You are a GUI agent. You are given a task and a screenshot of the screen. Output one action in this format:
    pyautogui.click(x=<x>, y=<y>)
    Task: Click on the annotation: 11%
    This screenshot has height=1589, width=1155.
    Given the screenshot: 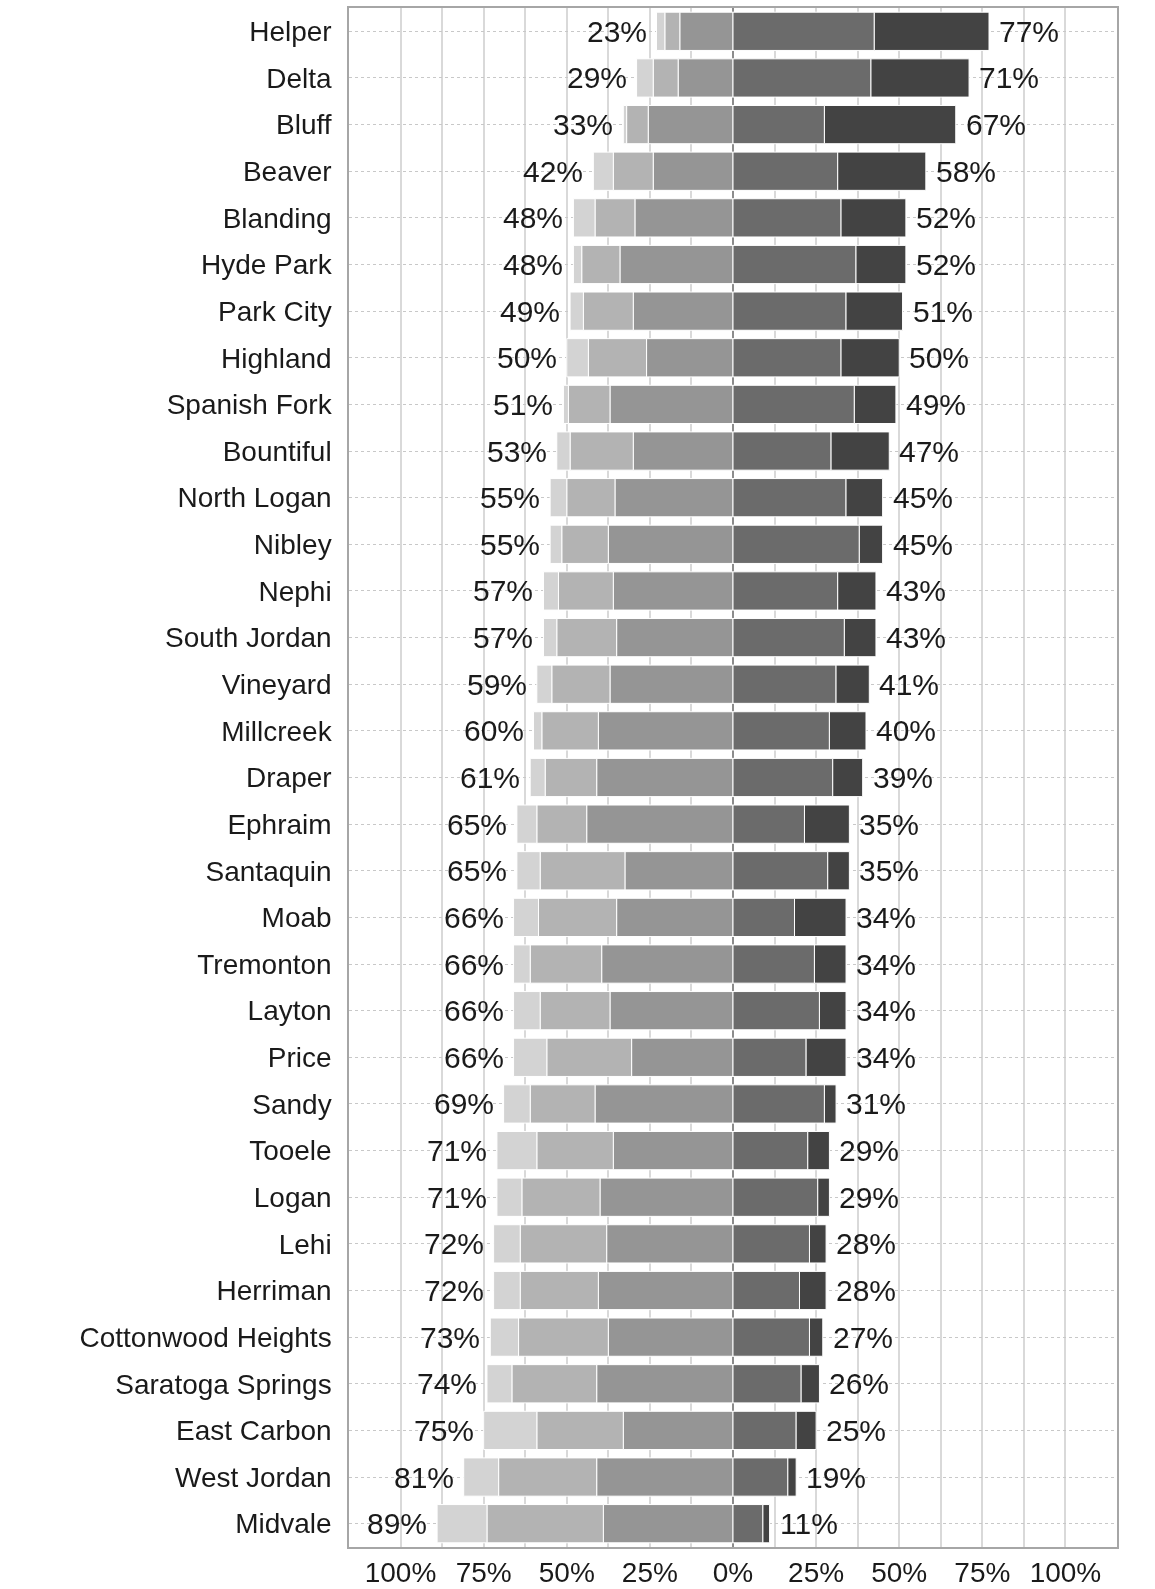 What is the action you would take?
    pyautogui.click(x=809, y=1523)
    